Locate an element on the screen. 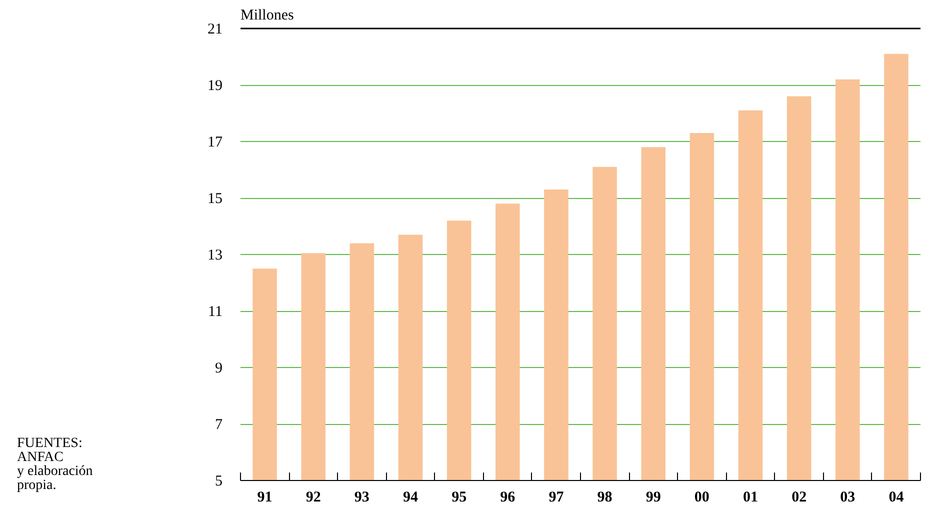 The width and height of the screenshot is (928, 525). x-tick-label: 92 is located at coordinates (313, 498).